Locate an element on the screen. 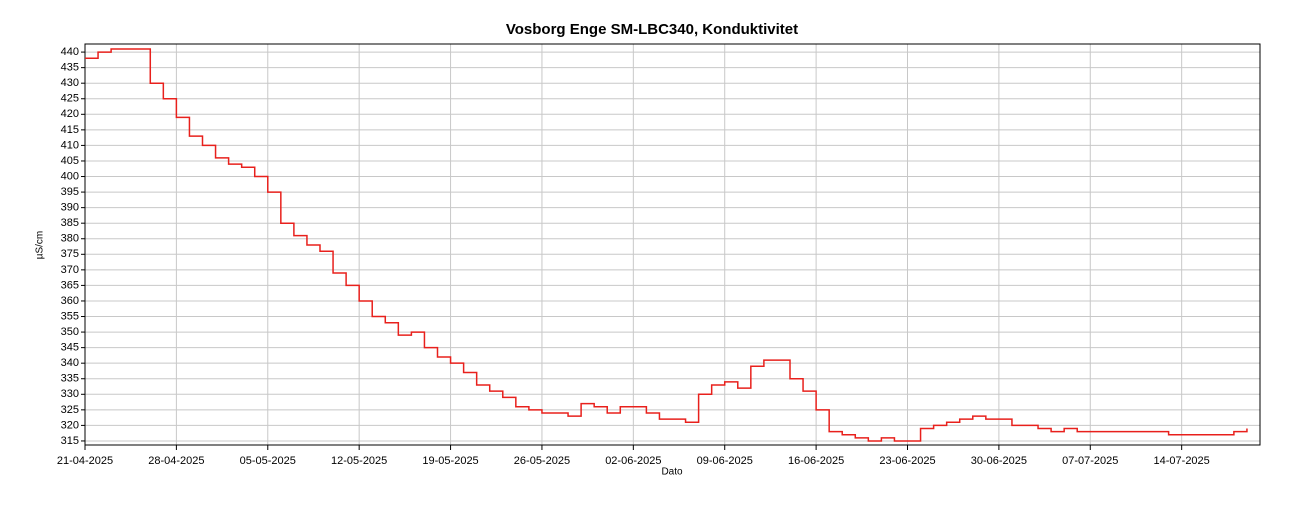 The width and height of the screenshot is (1300, 505). y-tick-label: 345 is located at coordinates (70, 348).